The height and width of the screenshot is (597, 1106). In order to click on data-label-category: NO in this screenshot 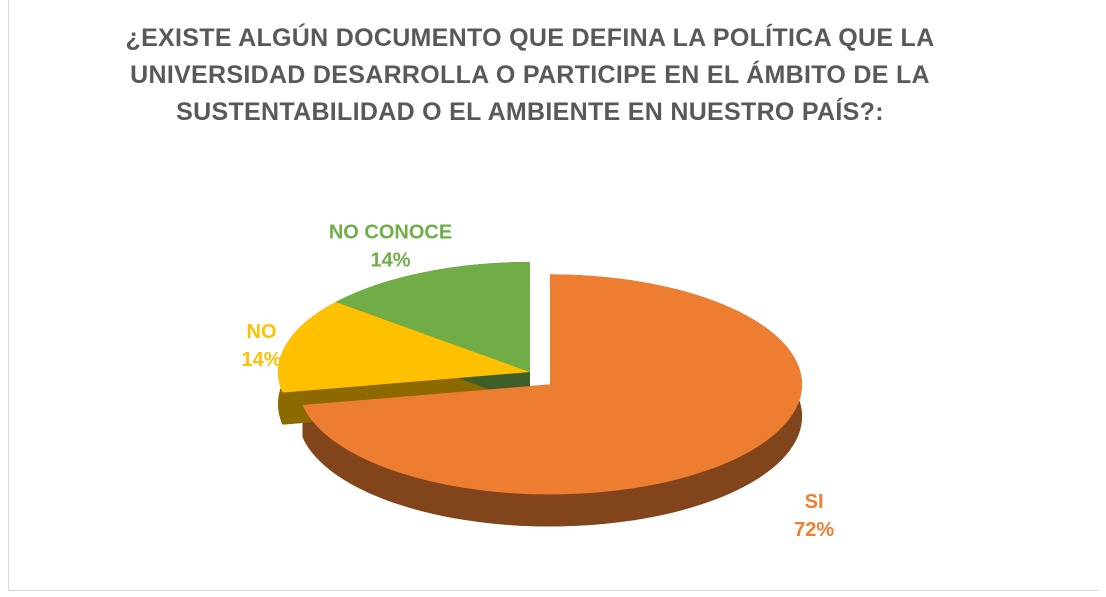, I will do `click(262, 332)`.